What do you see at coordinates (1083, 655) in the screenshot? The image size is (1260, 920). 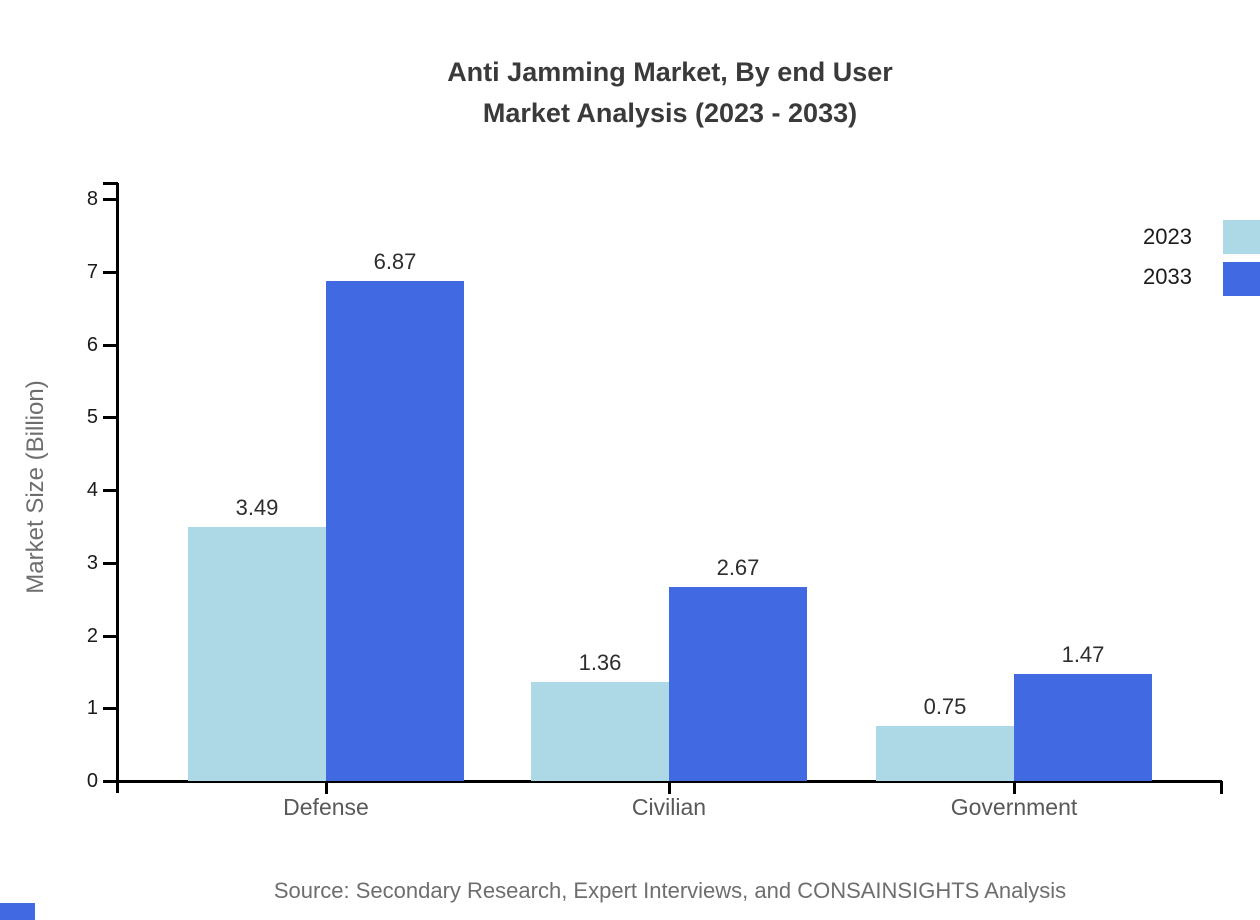 I see `bar-value-label: 1.47` at bounding box center [1083, 655].